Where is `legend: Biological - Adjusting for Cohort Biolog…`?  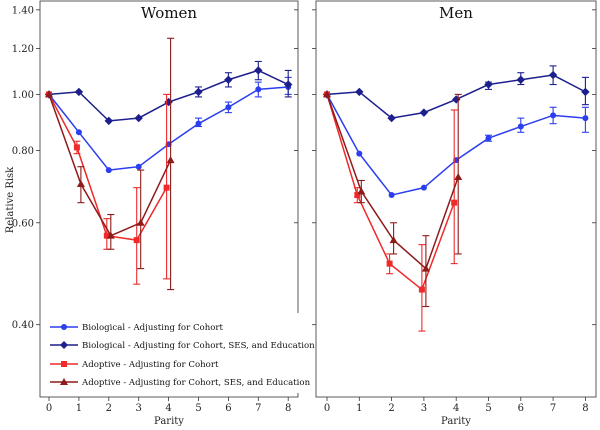 legend: Biological - Adjusting for Cohort Biolog… is located at coordinates (179, 353).